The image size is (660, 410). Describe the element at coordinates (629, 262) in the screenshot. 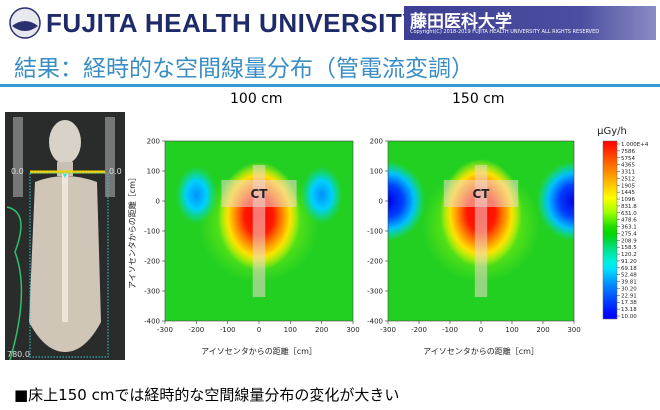

I see `colorbar-label: 91.20` at that location.